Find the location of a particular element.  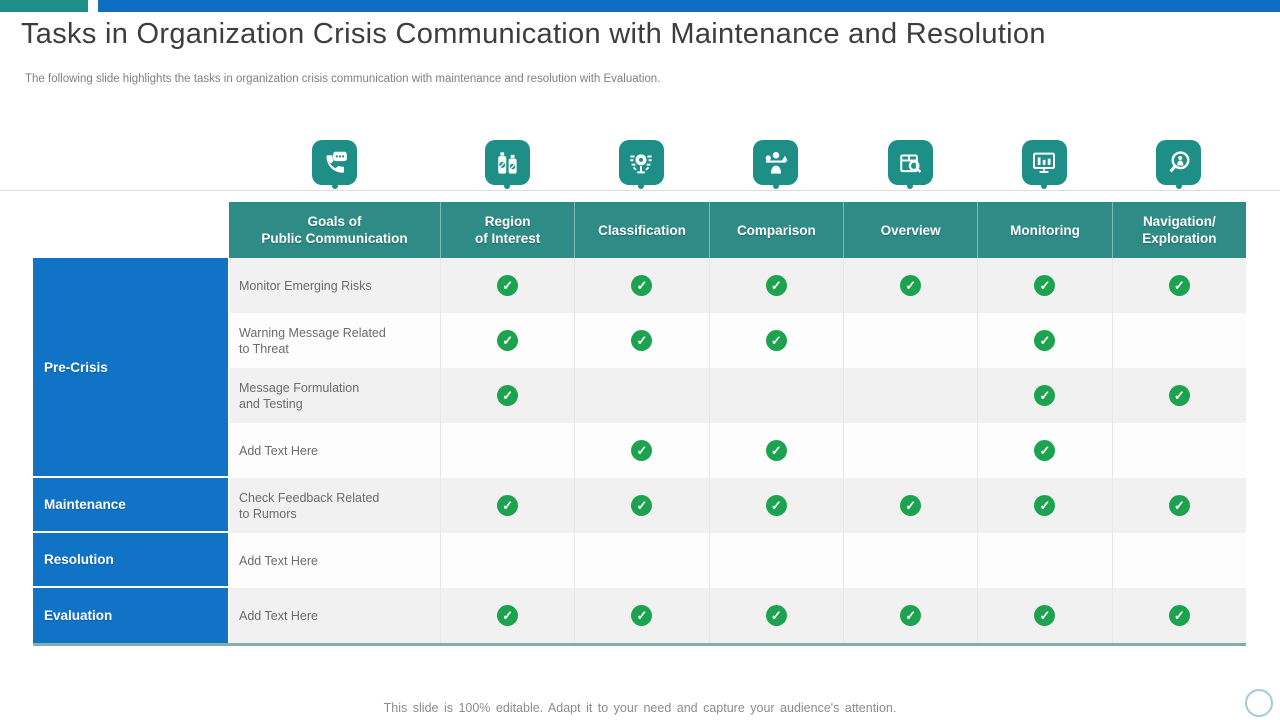

top-accent-bar-teal is located at coordinates (44, 6).